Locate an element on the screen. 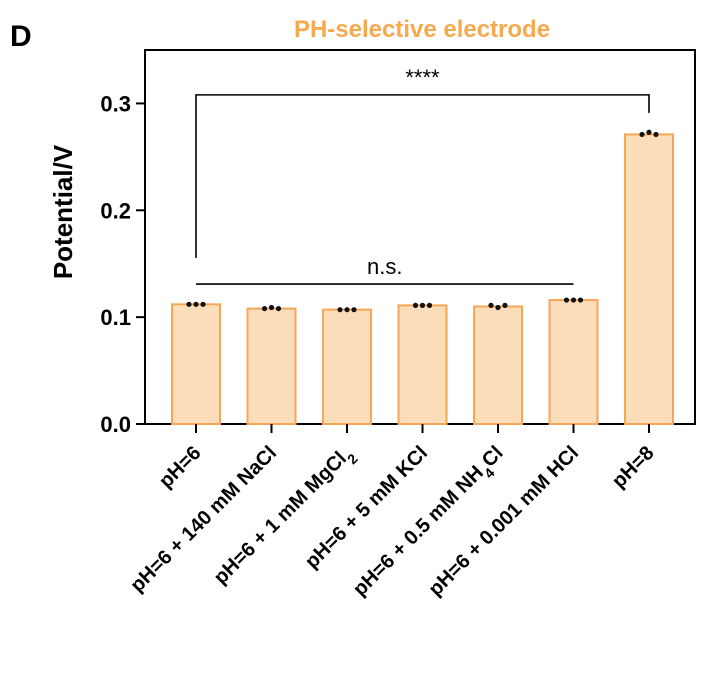 Image resolution: width=708 pixels, height=683 pixels. annotation-label: **** is located at coordinates (422, 77).